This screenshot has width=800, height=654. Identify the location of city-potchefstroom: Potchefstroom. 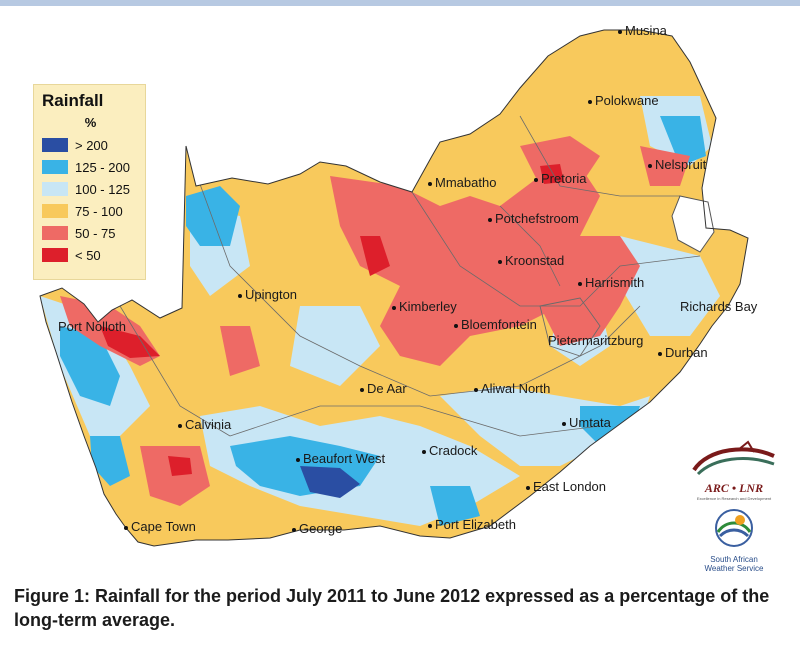
(533, 219).